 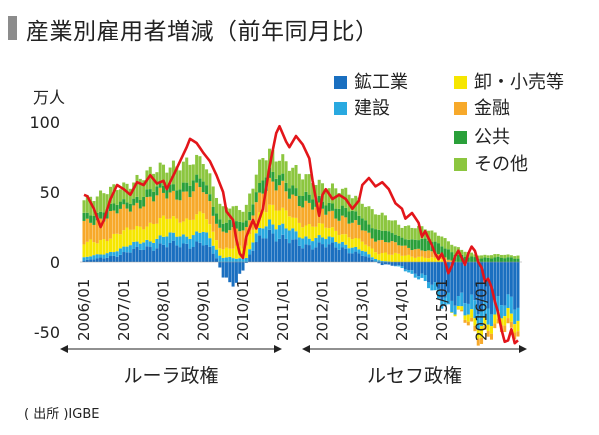 What do you see at coordinates (372, 108) in the screenshot?
I see `legend-label: 建設` at bounding box center [372, 108].